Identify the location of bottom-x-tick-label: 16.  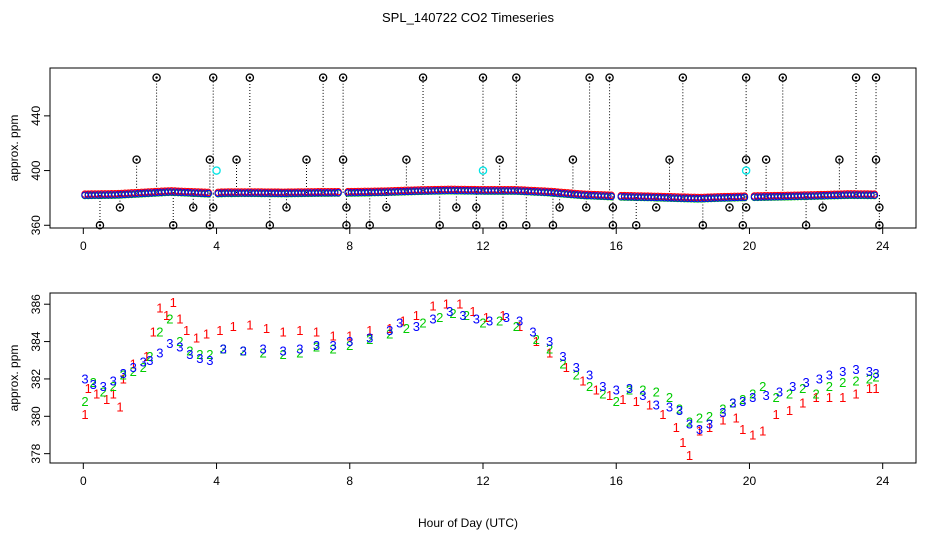
(617, 481).